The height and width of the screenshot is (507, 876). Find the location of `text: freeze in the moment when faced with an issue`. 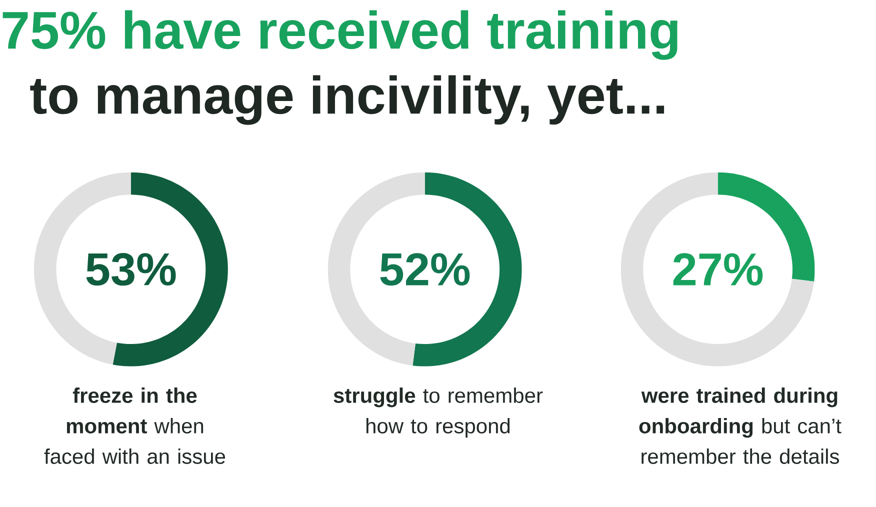

text: freeze in the moment when faced with an issue is located at coordinates (135, 426).